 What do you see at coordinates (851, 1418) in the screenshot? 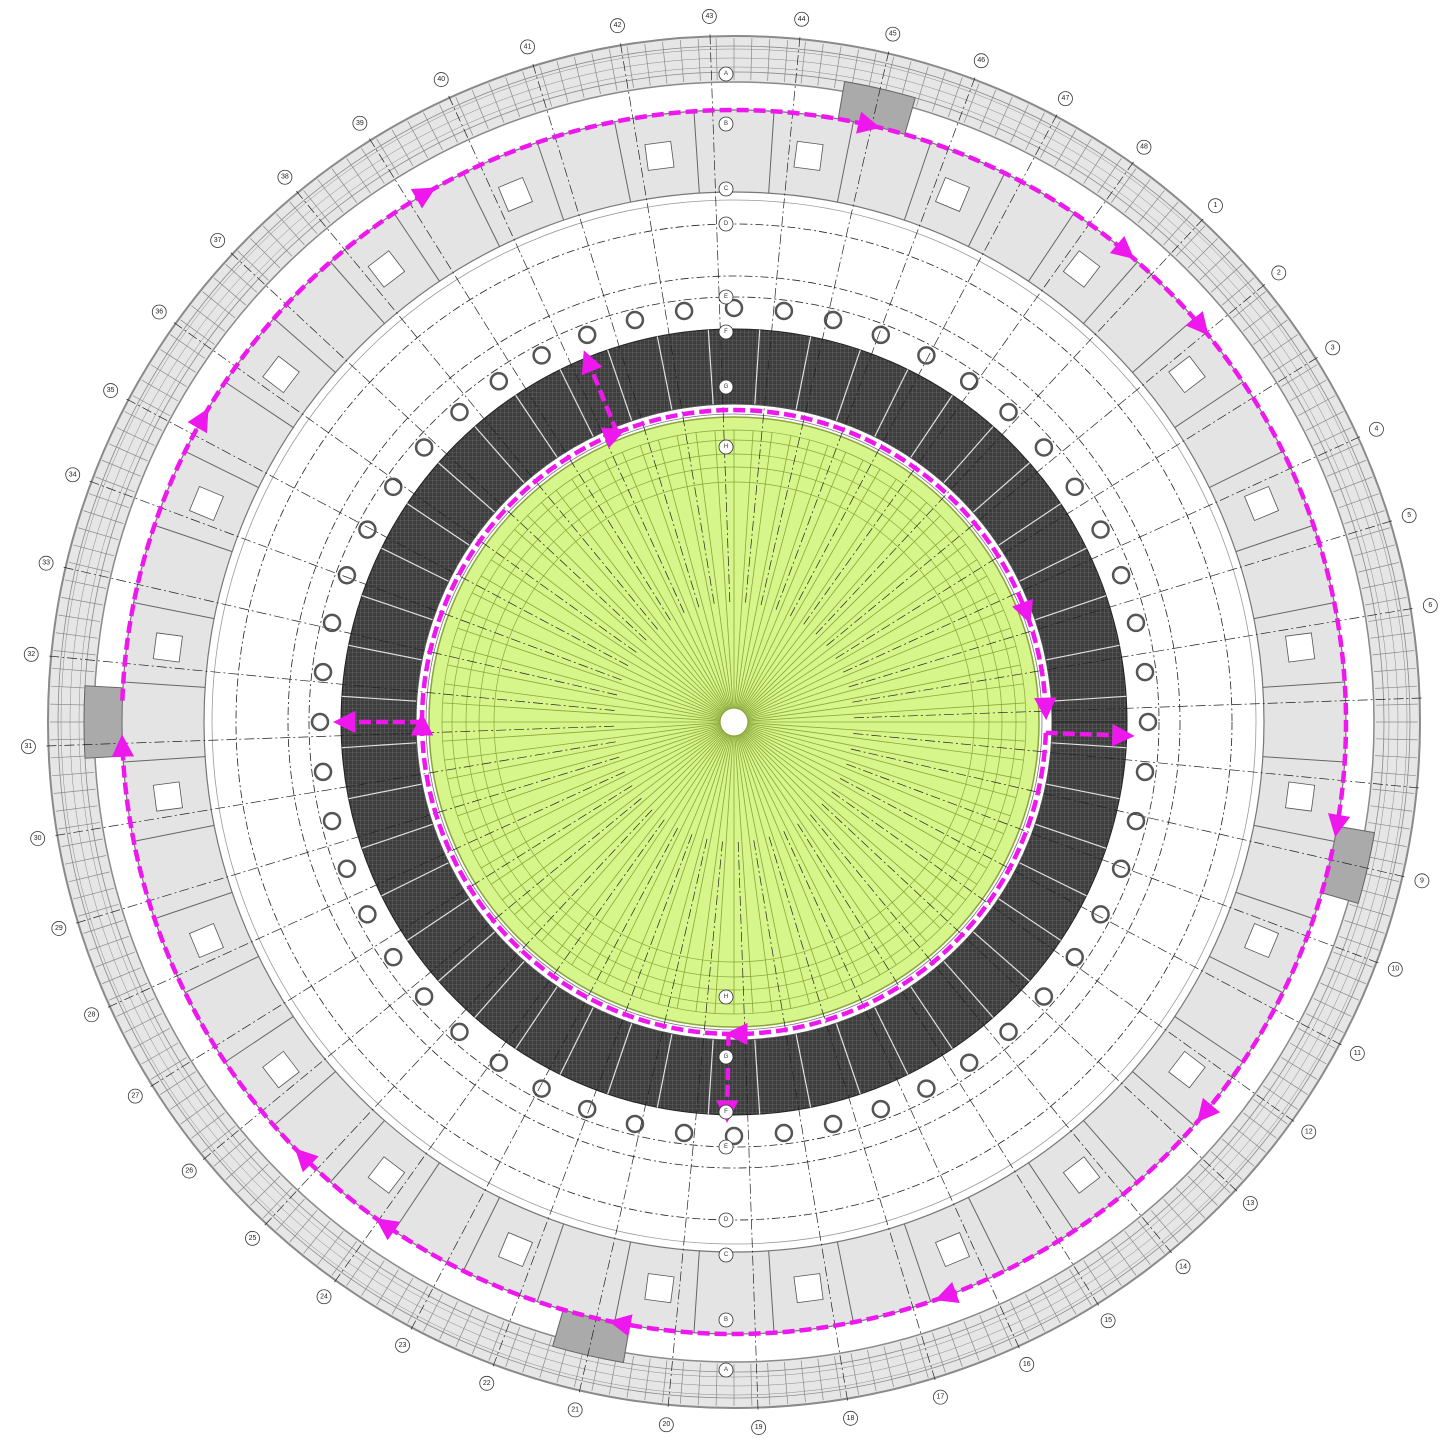
I see `grid-label: 18` at bounding box center [851, 1418].